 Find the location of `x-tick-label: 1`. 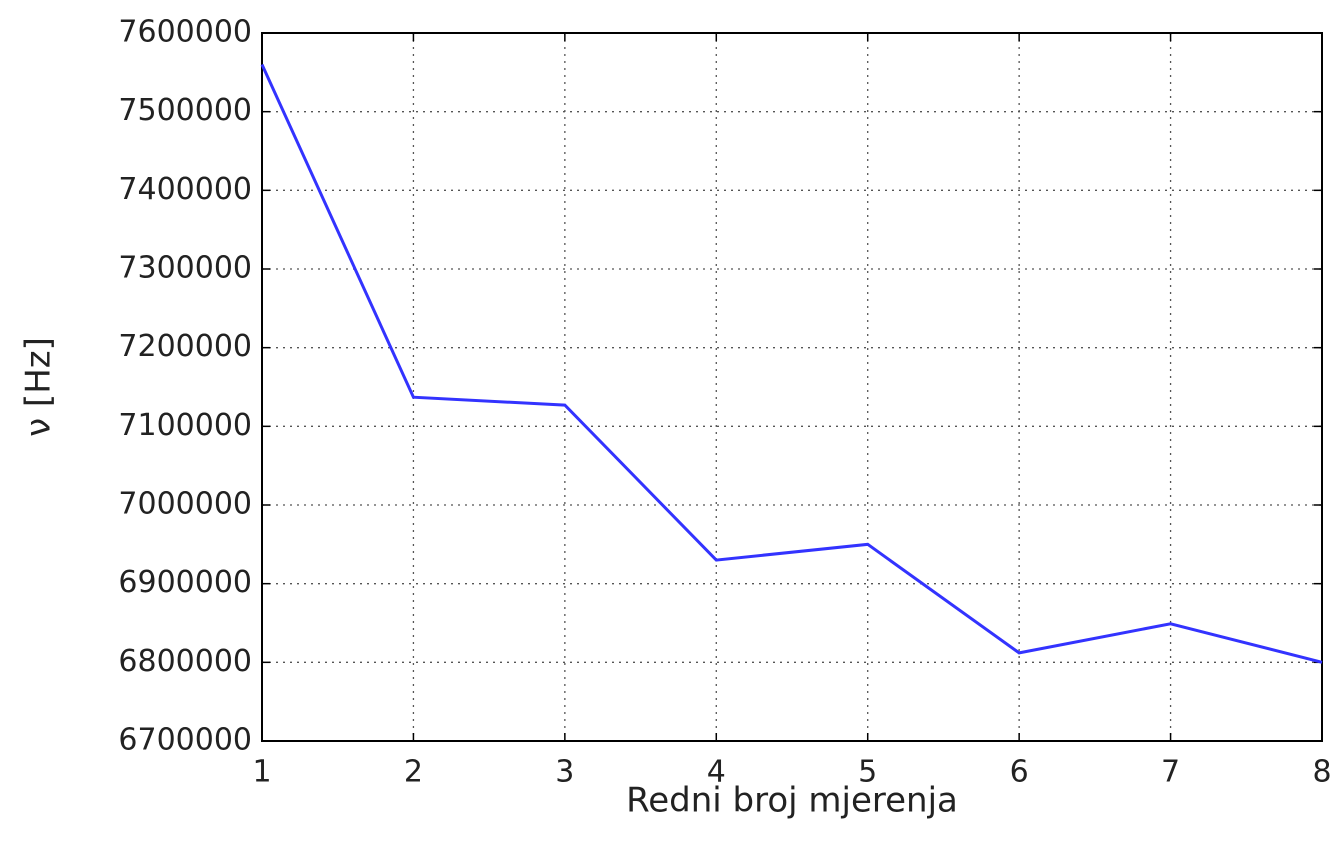

x-tick-label: 1 is located at coordinates (261, 772).